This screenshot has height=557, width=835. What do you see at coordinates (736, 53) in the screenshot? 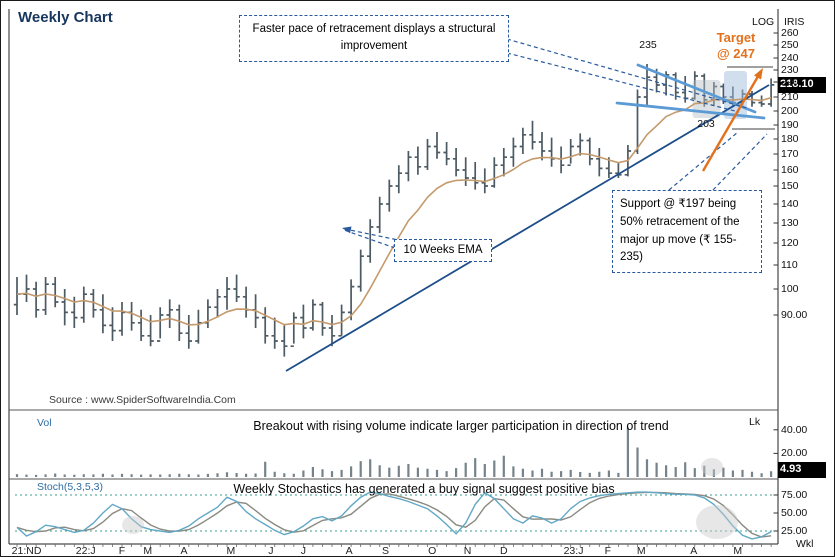
I see `target-label-line2: @ 247` at bounding box center [736, 53].